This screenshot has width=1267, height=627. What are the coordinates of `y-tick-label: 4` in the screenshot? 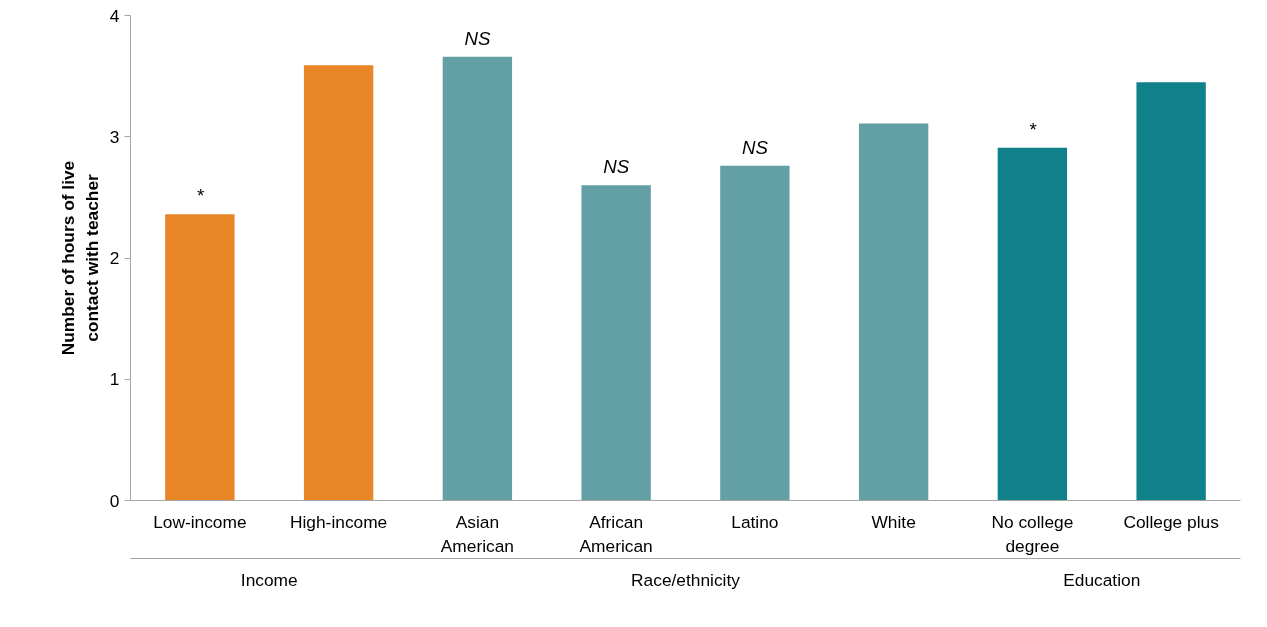 It's located at (114, 15).